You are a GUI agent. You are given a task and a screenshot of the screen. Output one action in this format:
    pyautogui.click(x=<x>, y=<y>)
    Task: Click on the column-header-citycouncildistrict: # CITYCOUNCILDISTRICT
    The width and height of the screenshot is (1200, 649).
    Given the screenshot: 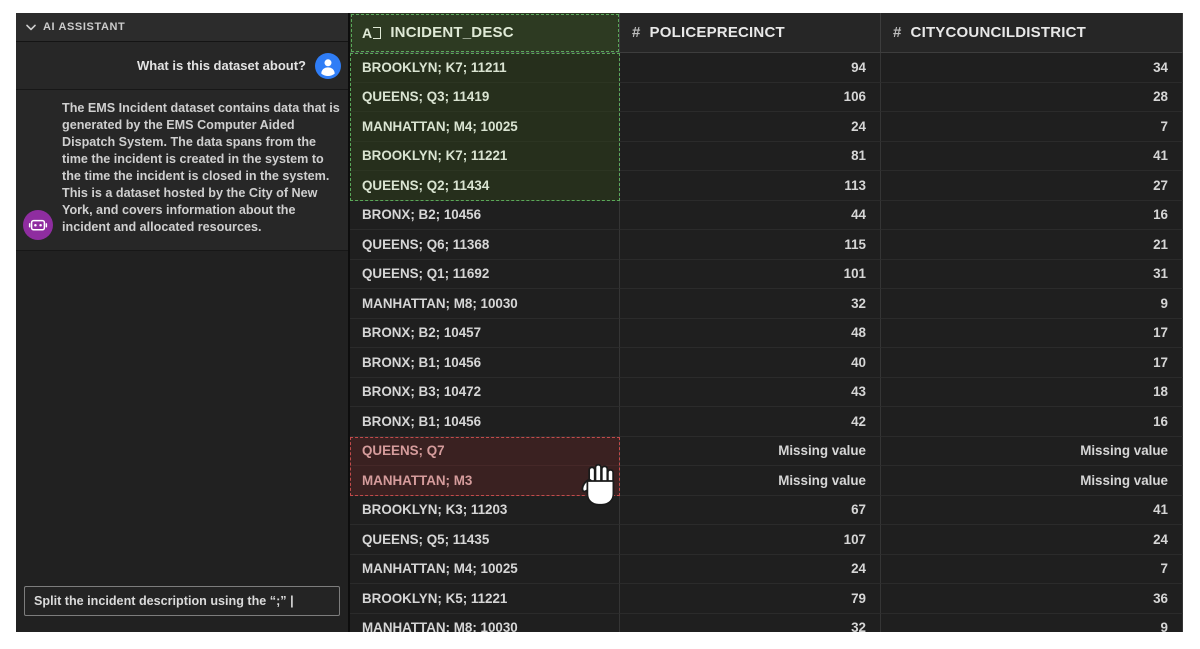 What is the action you would take?
    pyautogui.click(x=1032, y=33)
    